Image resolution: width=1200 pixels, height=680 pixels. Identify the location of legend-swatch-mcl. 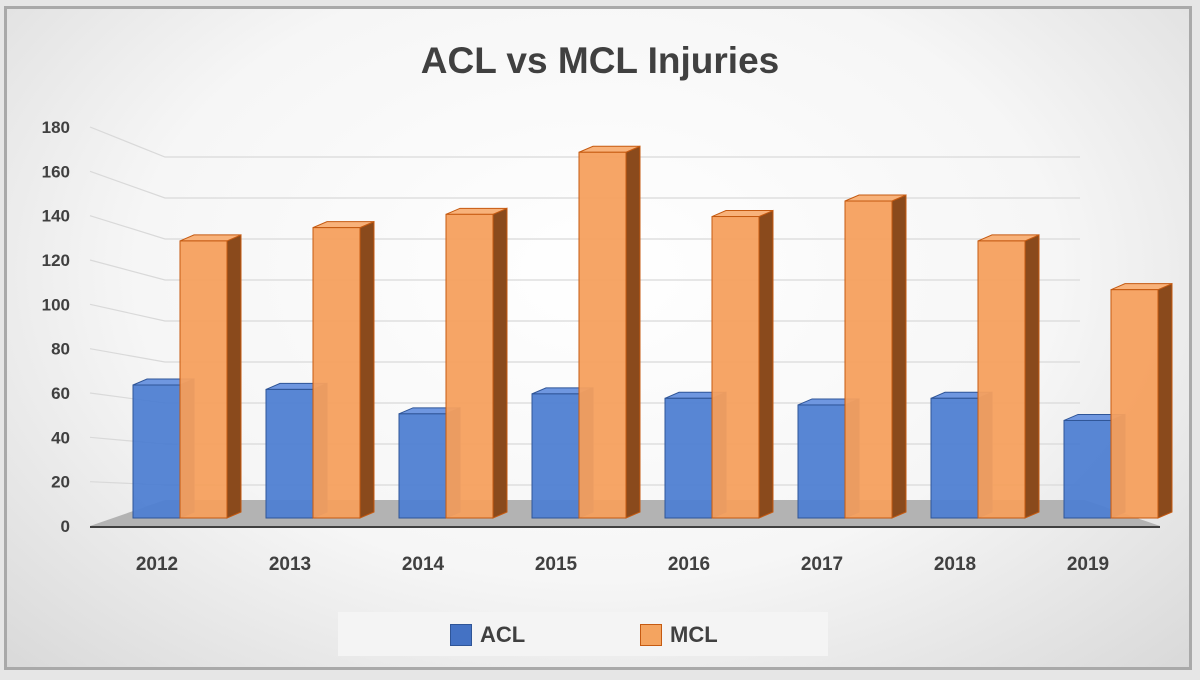
(651, 635).